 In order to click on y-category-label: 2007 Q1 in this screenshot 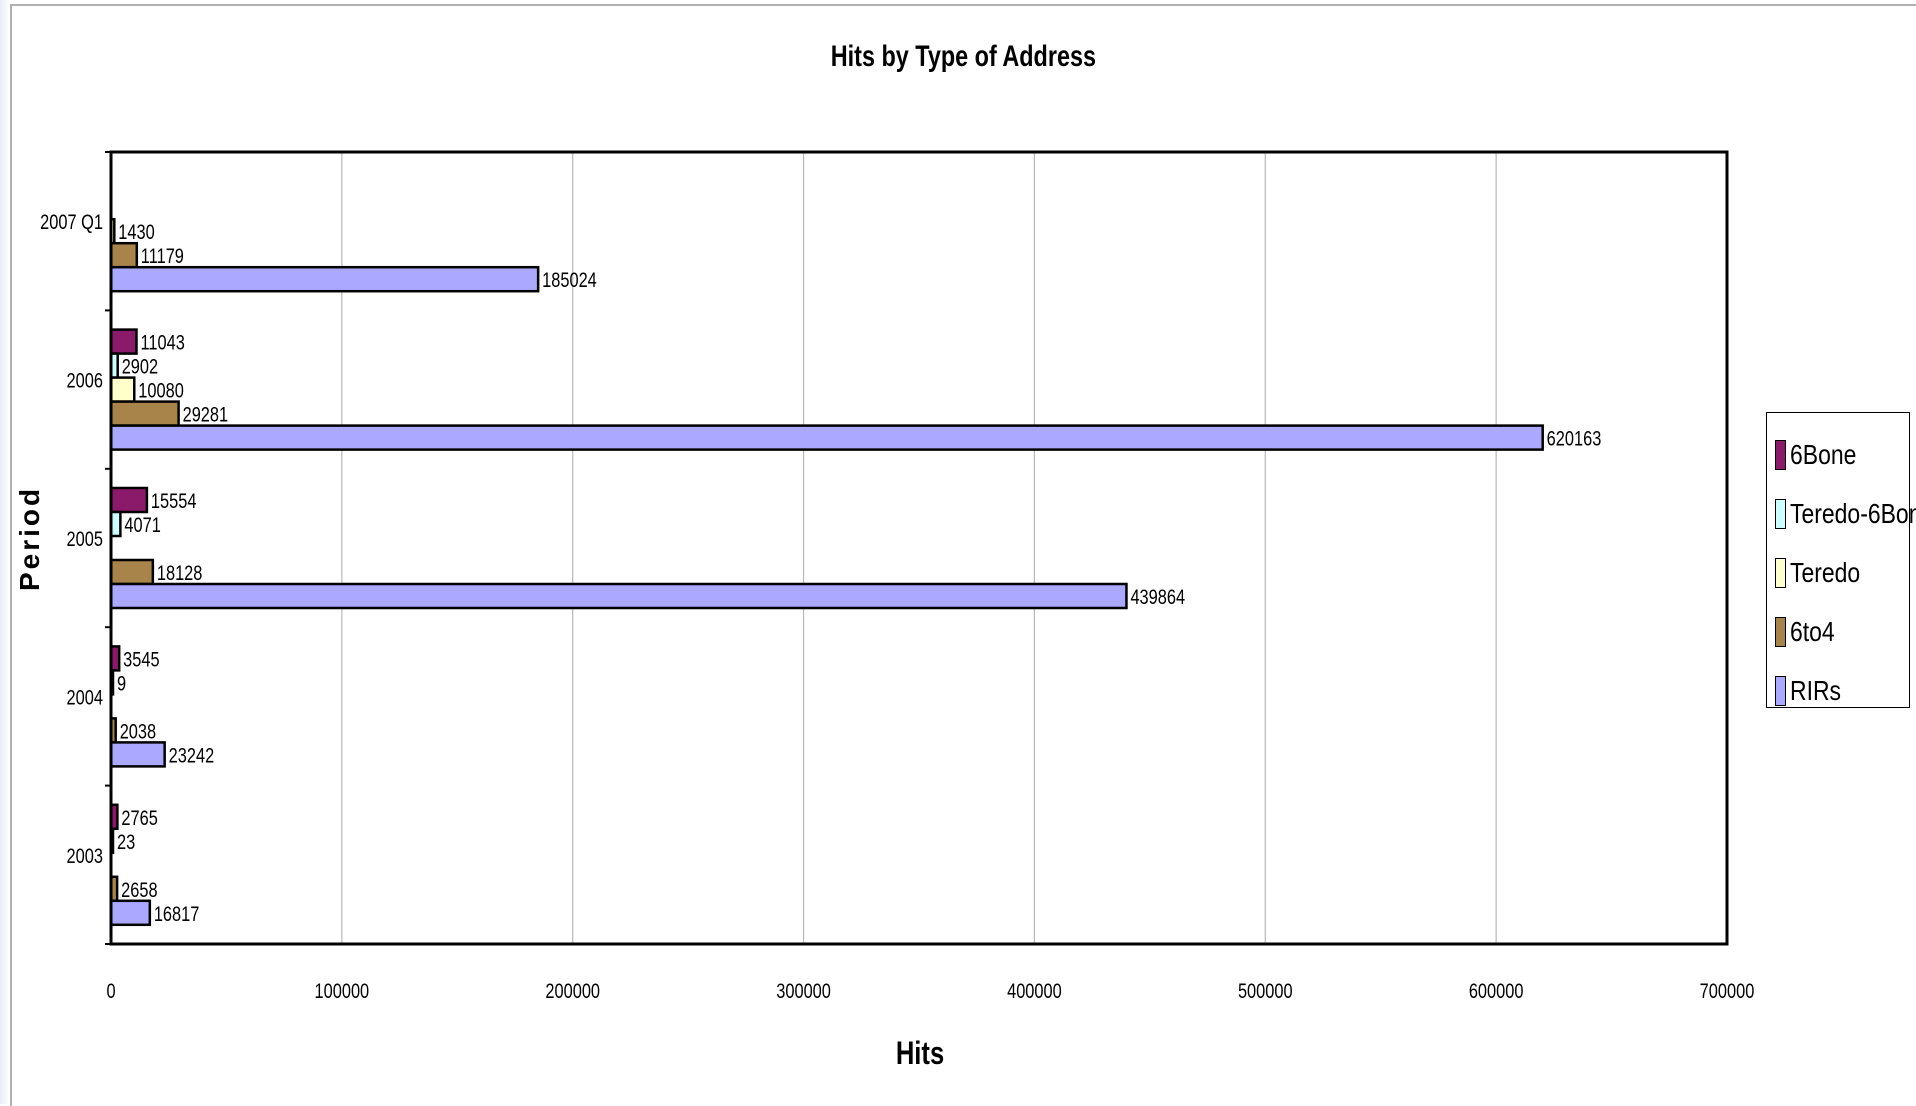, I will do `click(71, 221)`.